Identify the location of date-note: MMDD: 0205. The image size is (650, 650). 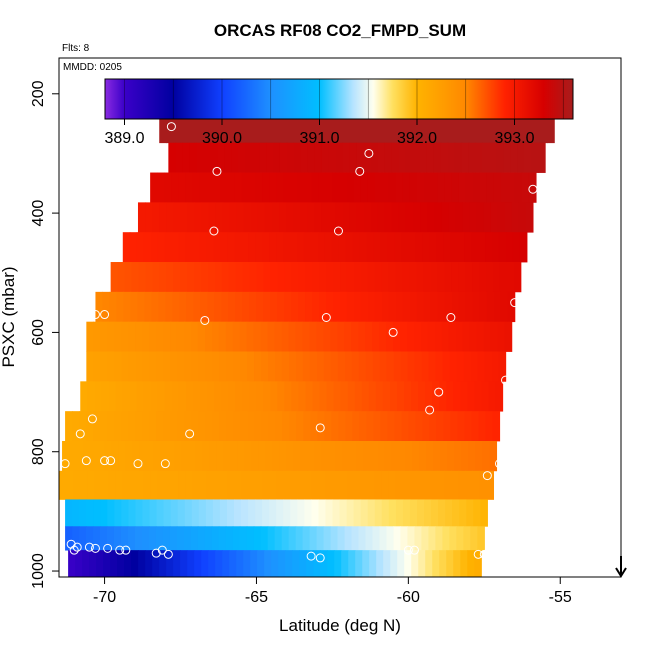
(92, 67).